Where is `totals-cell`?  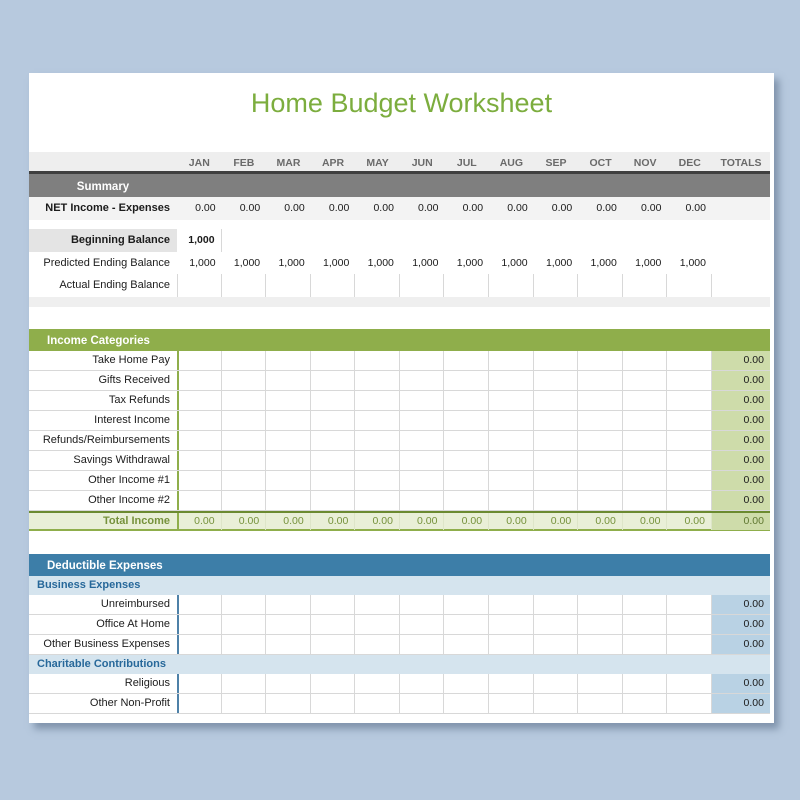
totals-cell is located at coordinates (741, 263).